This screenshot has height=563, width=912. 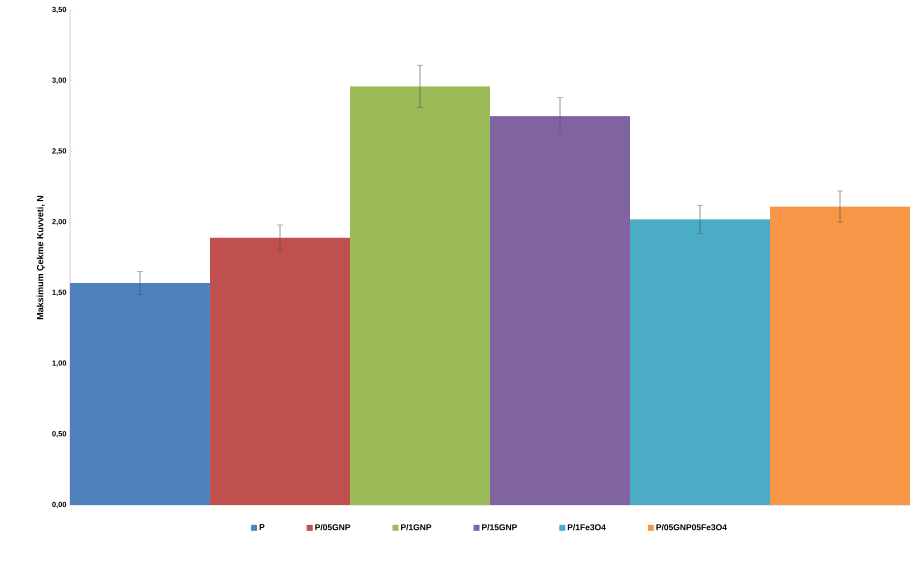 What do you see at coordinates (587, 527) in the screenshot?
I see `legend-label: P/1Fe3O4` at bounding box center [587, 527].